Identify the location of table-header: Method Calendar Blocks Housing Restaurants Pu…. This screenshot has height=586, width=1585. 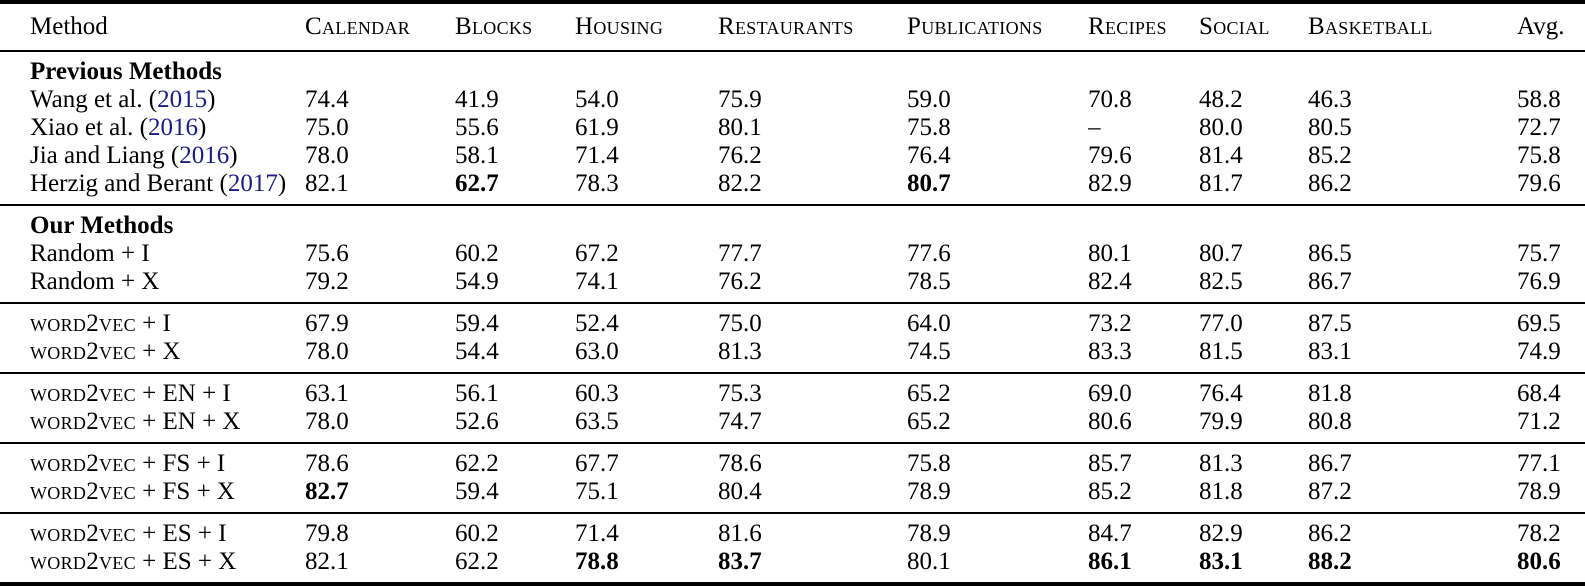
(792, 26).